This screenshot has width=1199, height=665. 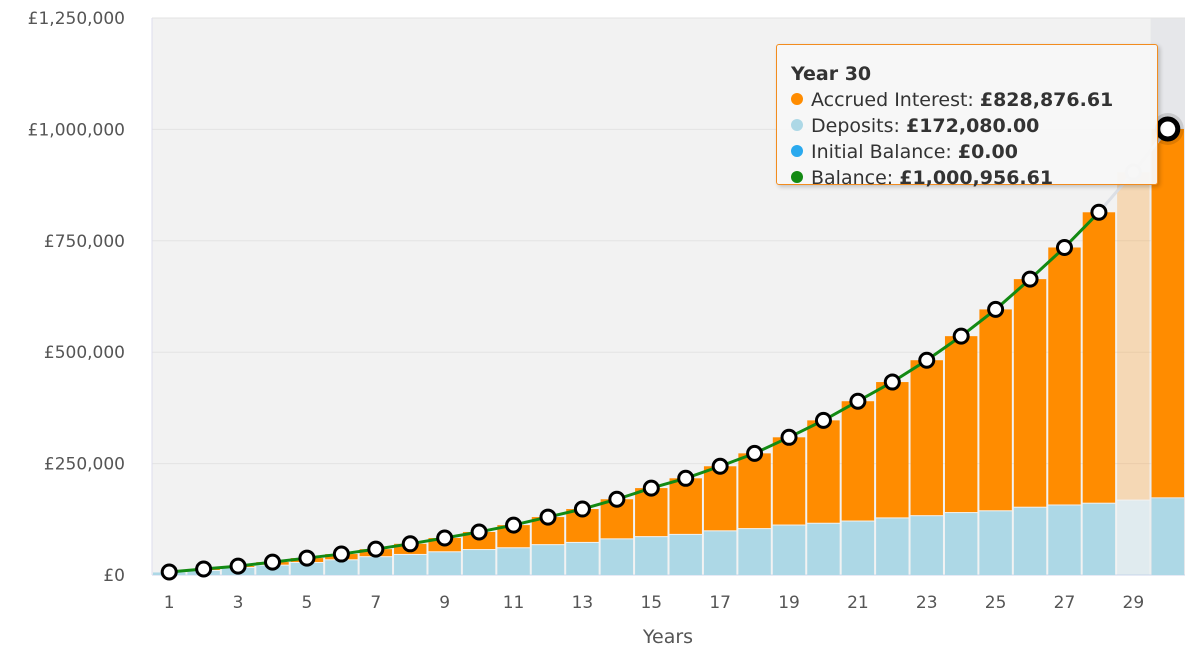 What do you see at coordinates (84, 242) in the screenshot?
I see `y-tick-label: £750,000` at bounding box center [84, 242].